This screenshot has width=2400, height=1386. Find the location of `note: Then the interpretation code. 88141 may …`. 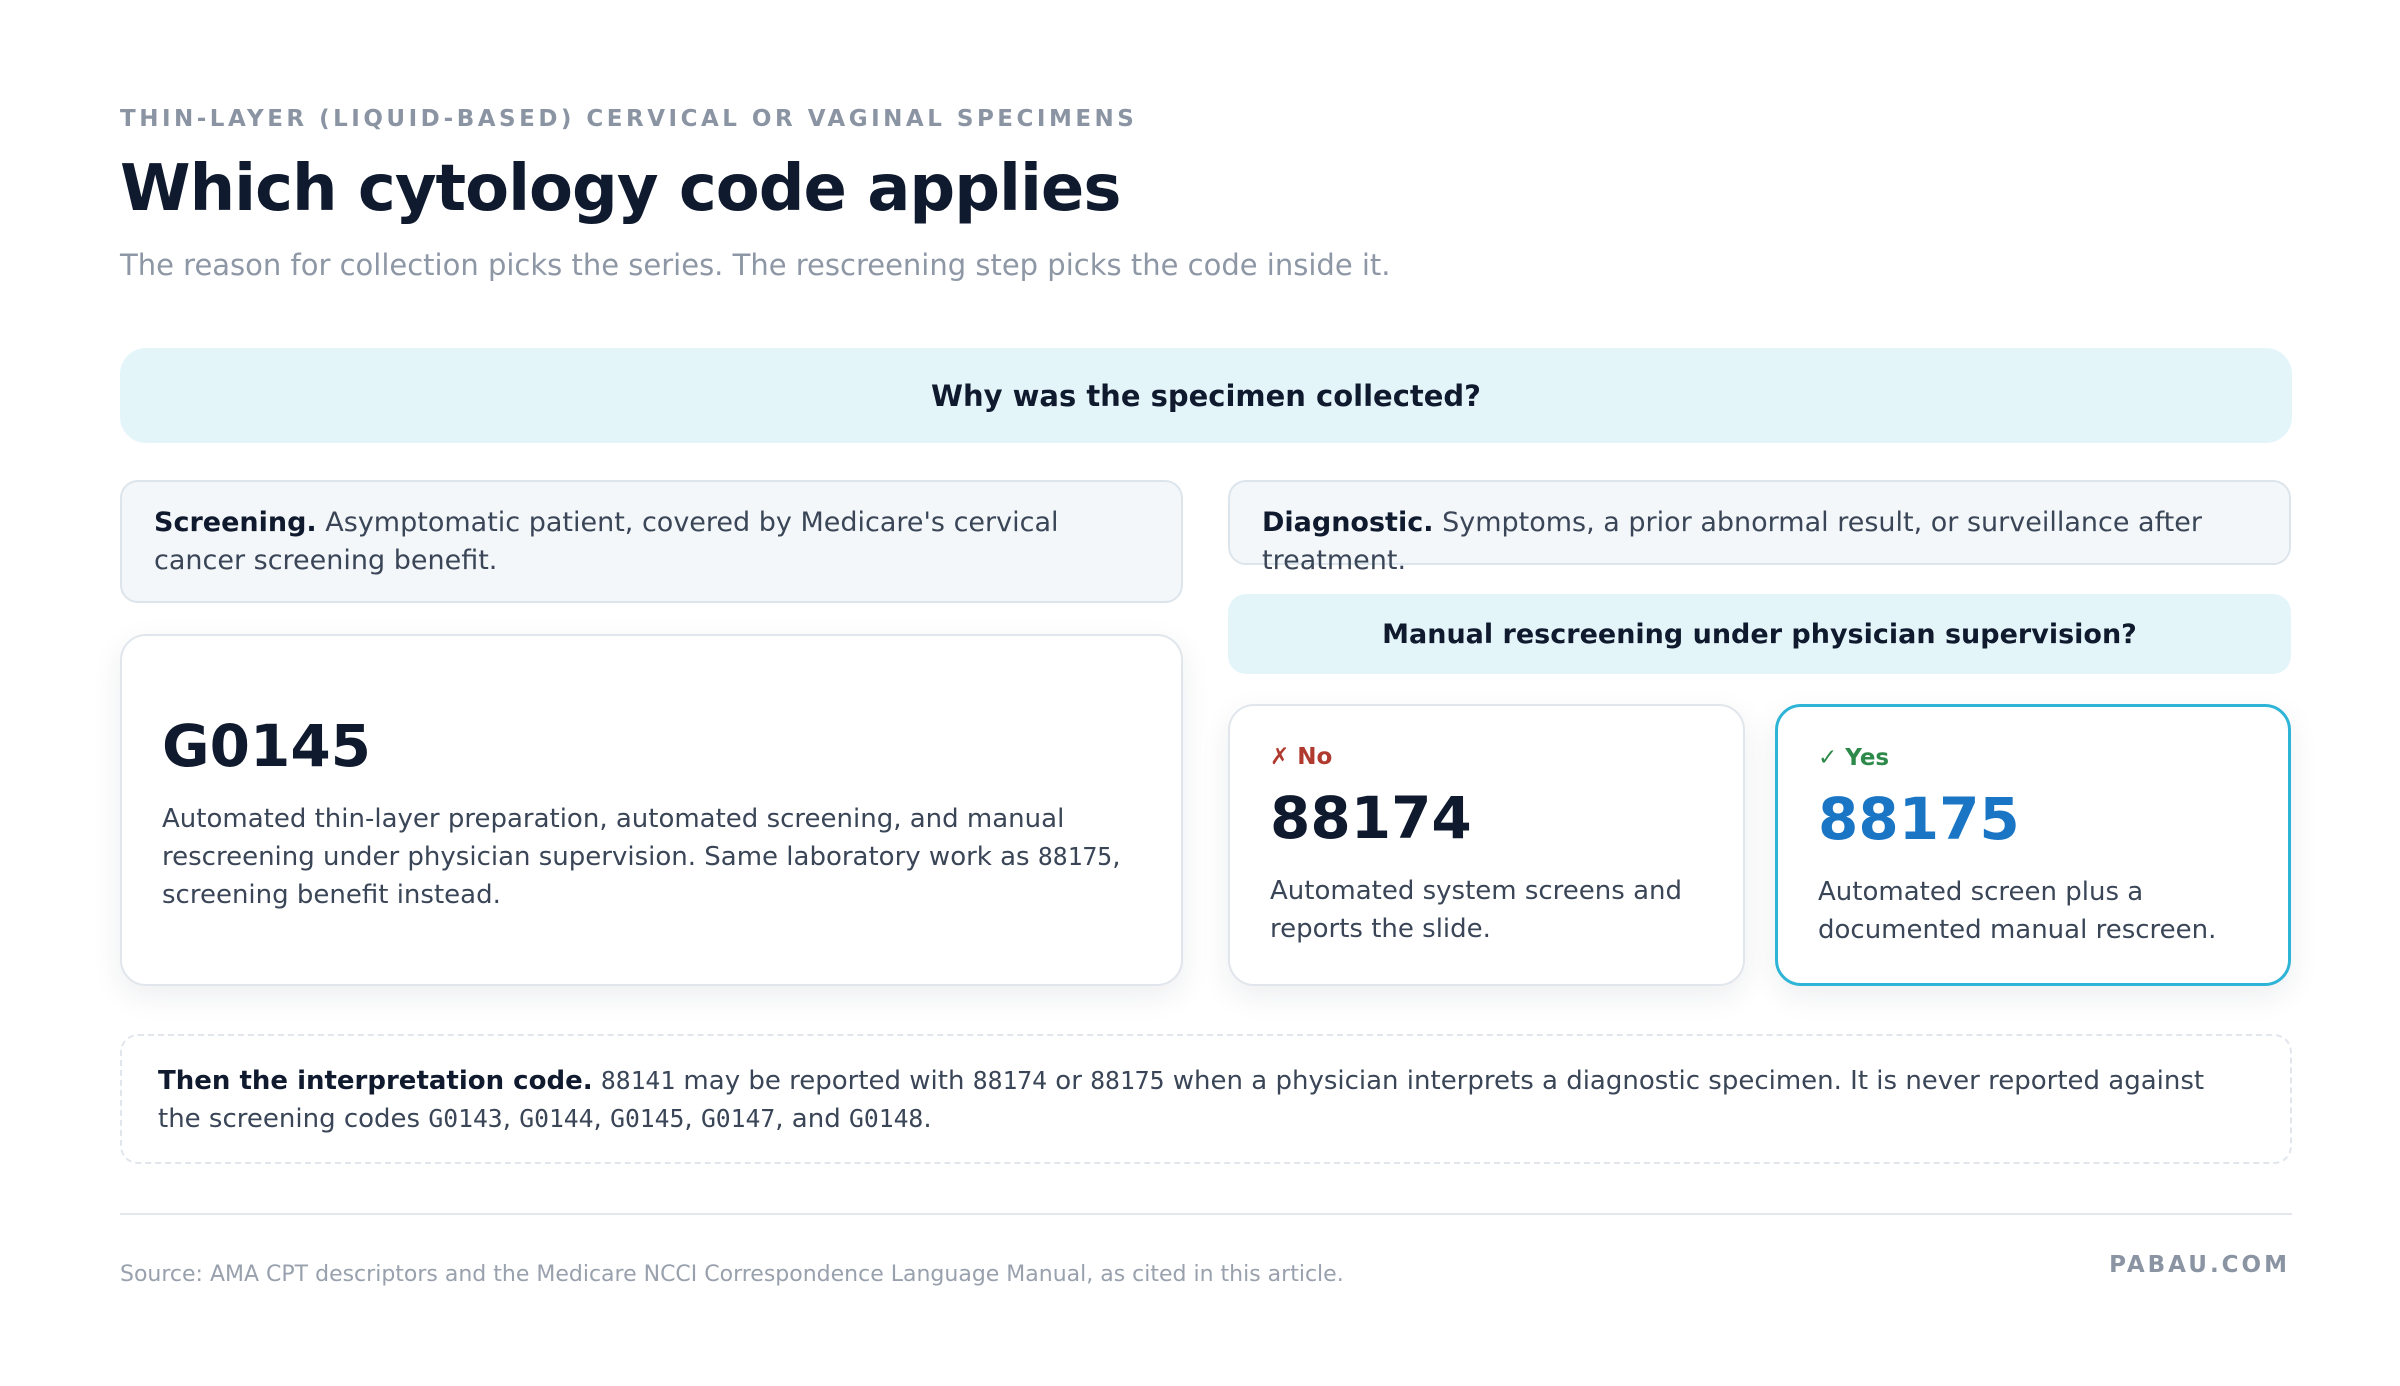

note: Then the interpretation code. 88141 may … is located at coordinates (1206, 1099).